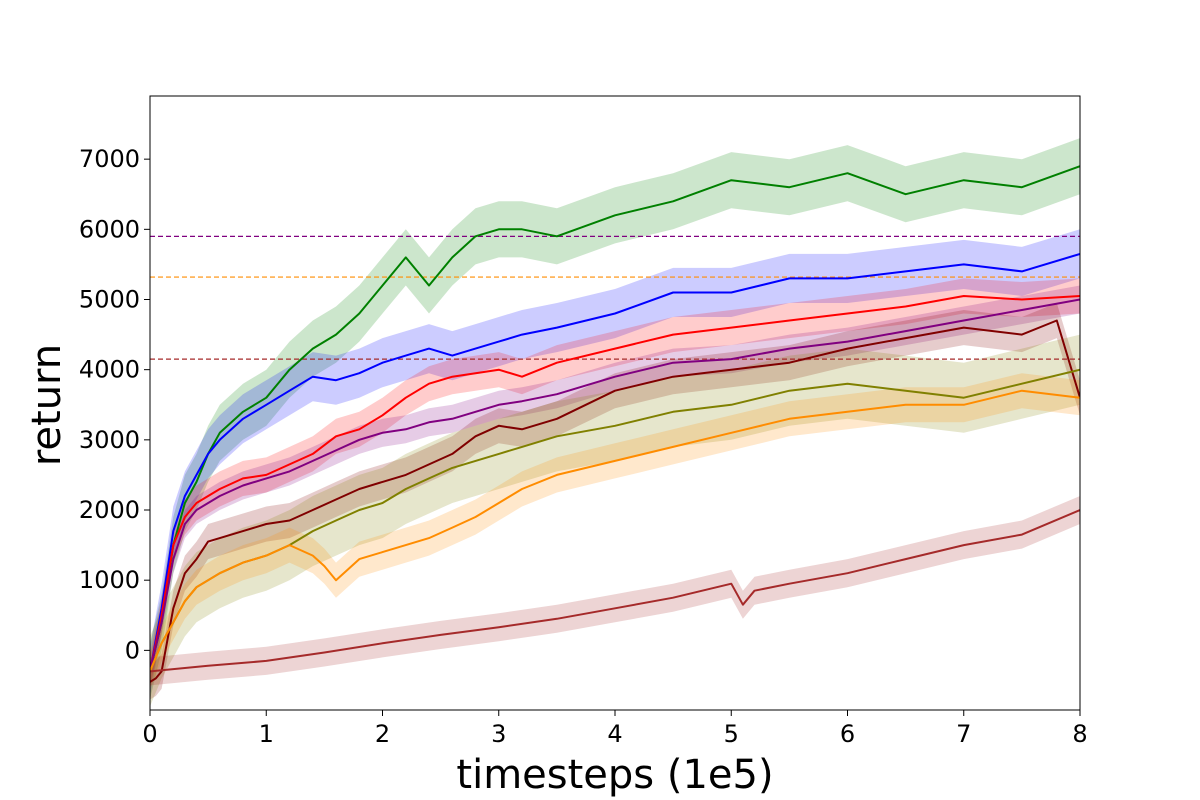 Image resolution: width=1200 pixels, height=800 pixels. Describe the element at coordinates (614, 775) in the screenshot. I see `x-axis-label: timesteps (1e5)` at that location.